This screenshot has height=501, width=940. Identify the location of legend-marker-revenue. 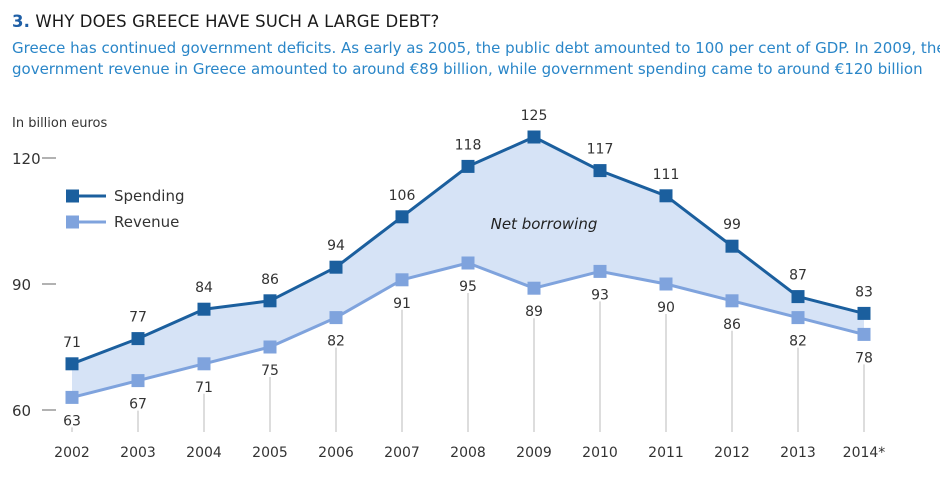
(72, 222).